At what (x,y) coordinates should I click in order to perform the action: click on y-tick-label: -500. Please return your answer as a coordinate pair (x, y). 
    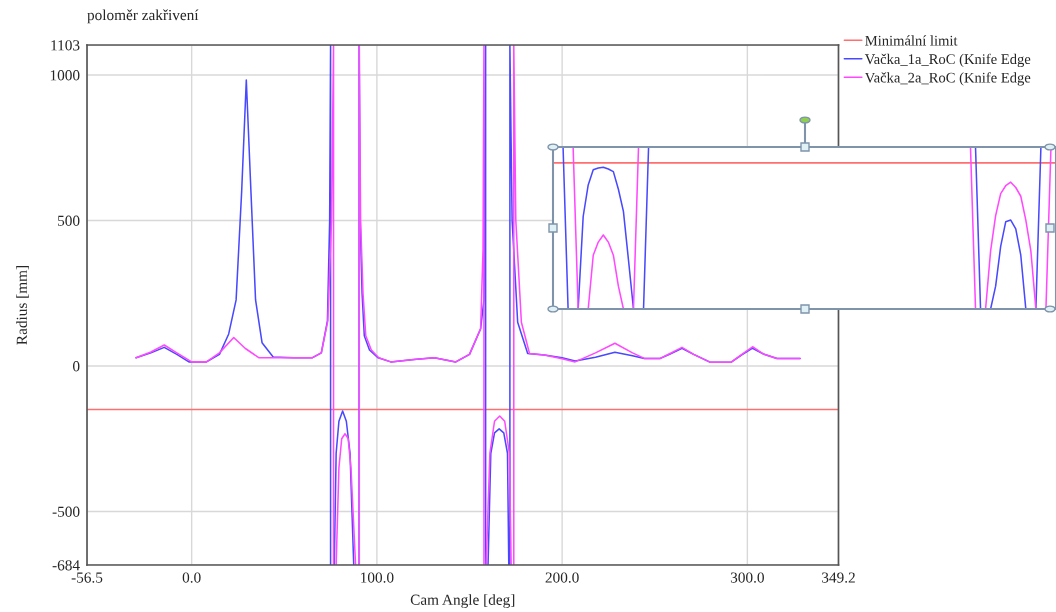
    Looking at the image, I should click on (66, 511).